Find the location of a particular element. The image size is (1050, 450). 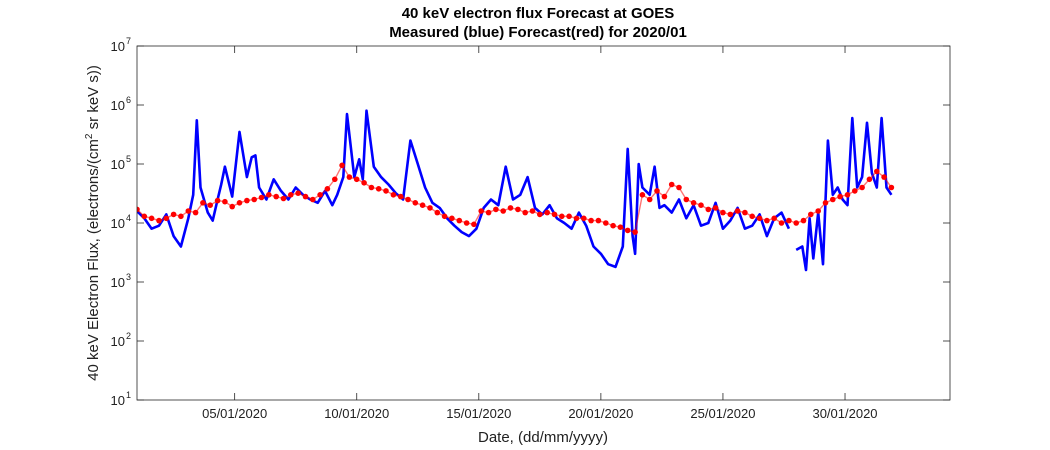

x-tick-label: 20/01/2020 is located at coordinates (600, 413).